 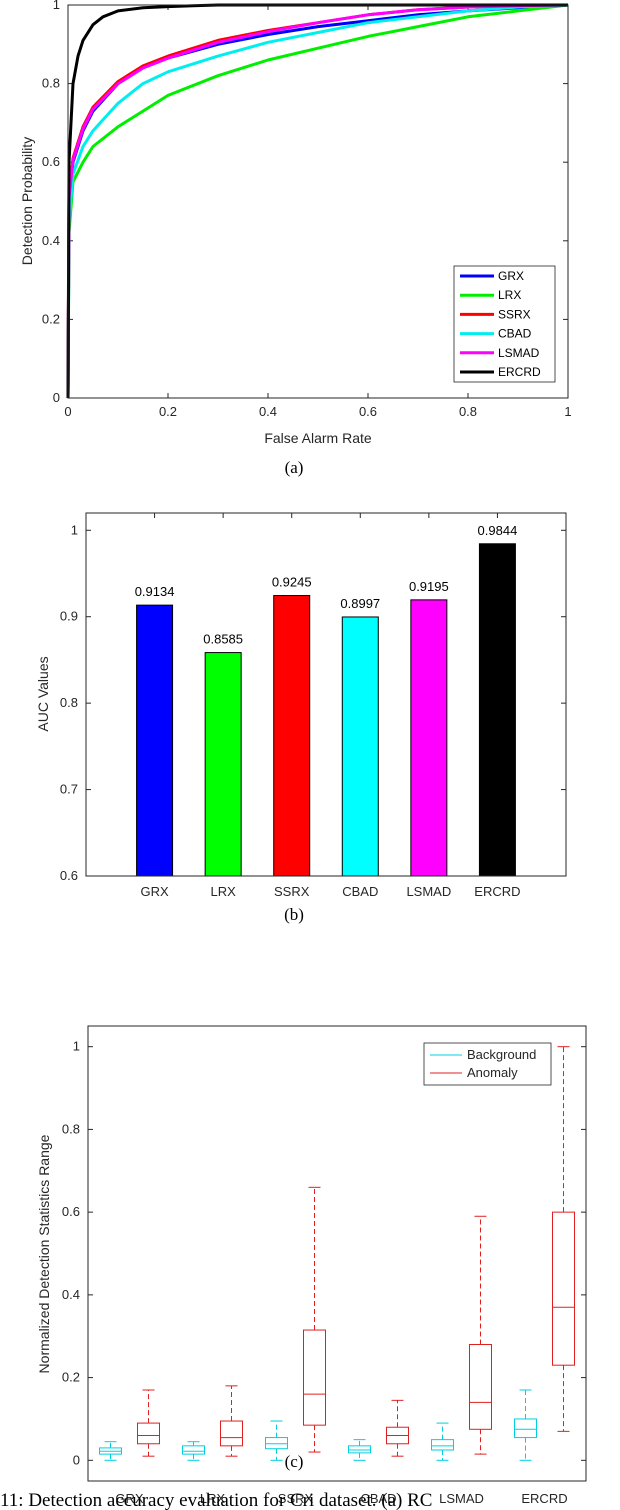 What do you see at coordinates (497, 710) in the screenshot?
I see `auc-bar-ercrd` at bounding box center [497, 710].